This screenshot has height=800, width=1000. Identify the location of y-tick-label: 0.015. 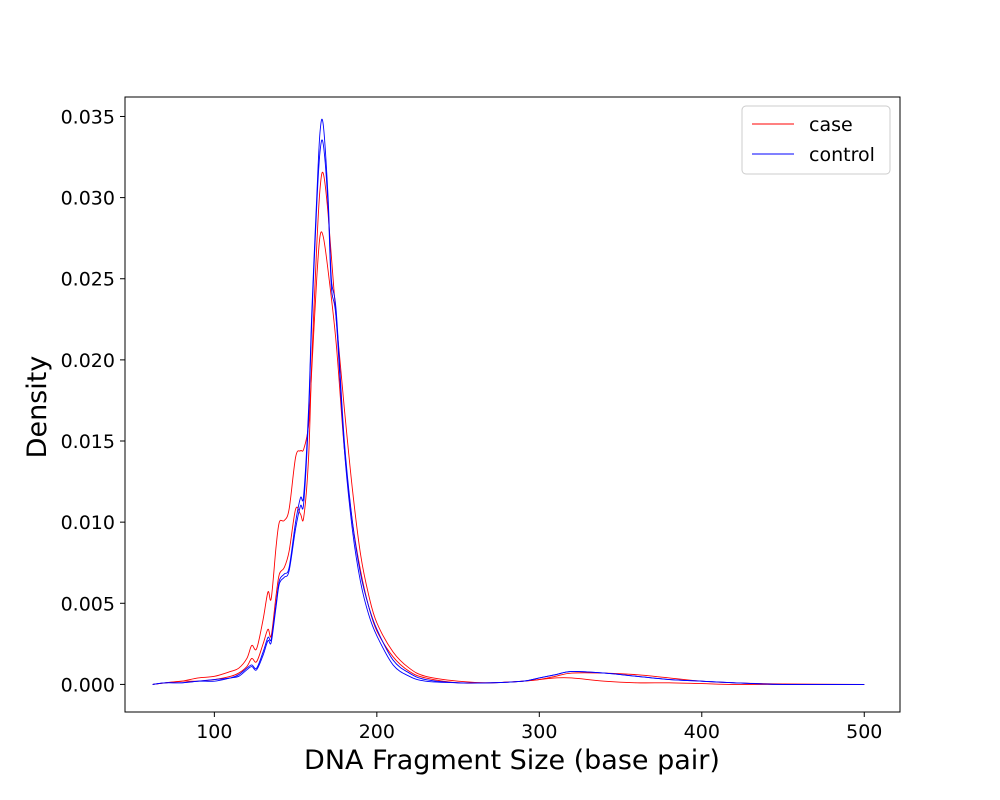
(88, 442).